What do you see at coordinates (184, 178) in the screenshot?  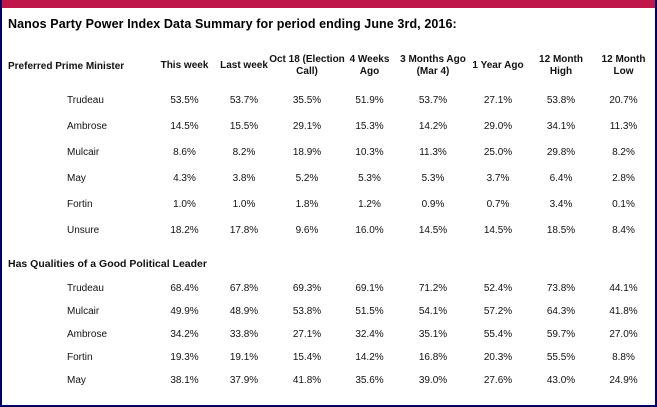 I see `table-cell: 4.3%` at bounding box center [184, 178].